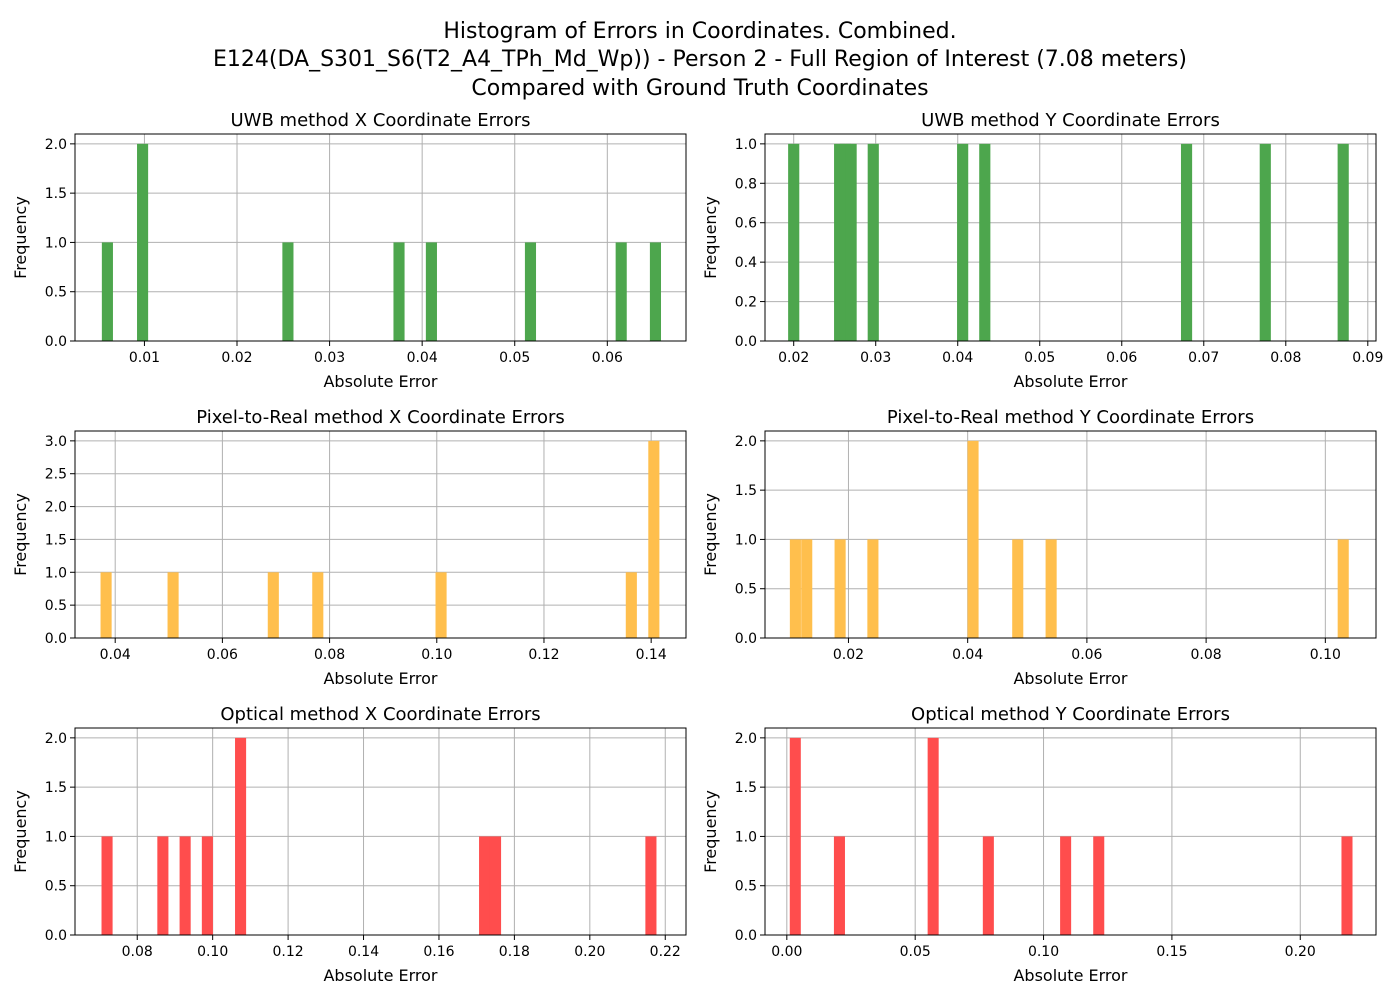 The image size is (1400, 1000). I want to click on x-tick-label: 0.01, so click(144, 358).